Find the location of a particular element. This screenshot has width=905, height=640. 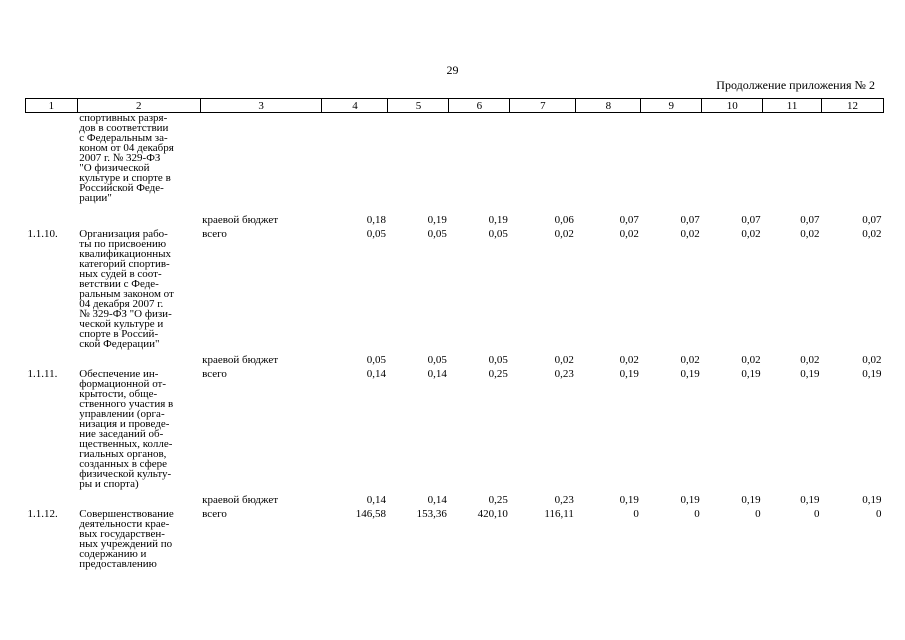

amount-cell: 153,36 is located at coordinates (431, 514).